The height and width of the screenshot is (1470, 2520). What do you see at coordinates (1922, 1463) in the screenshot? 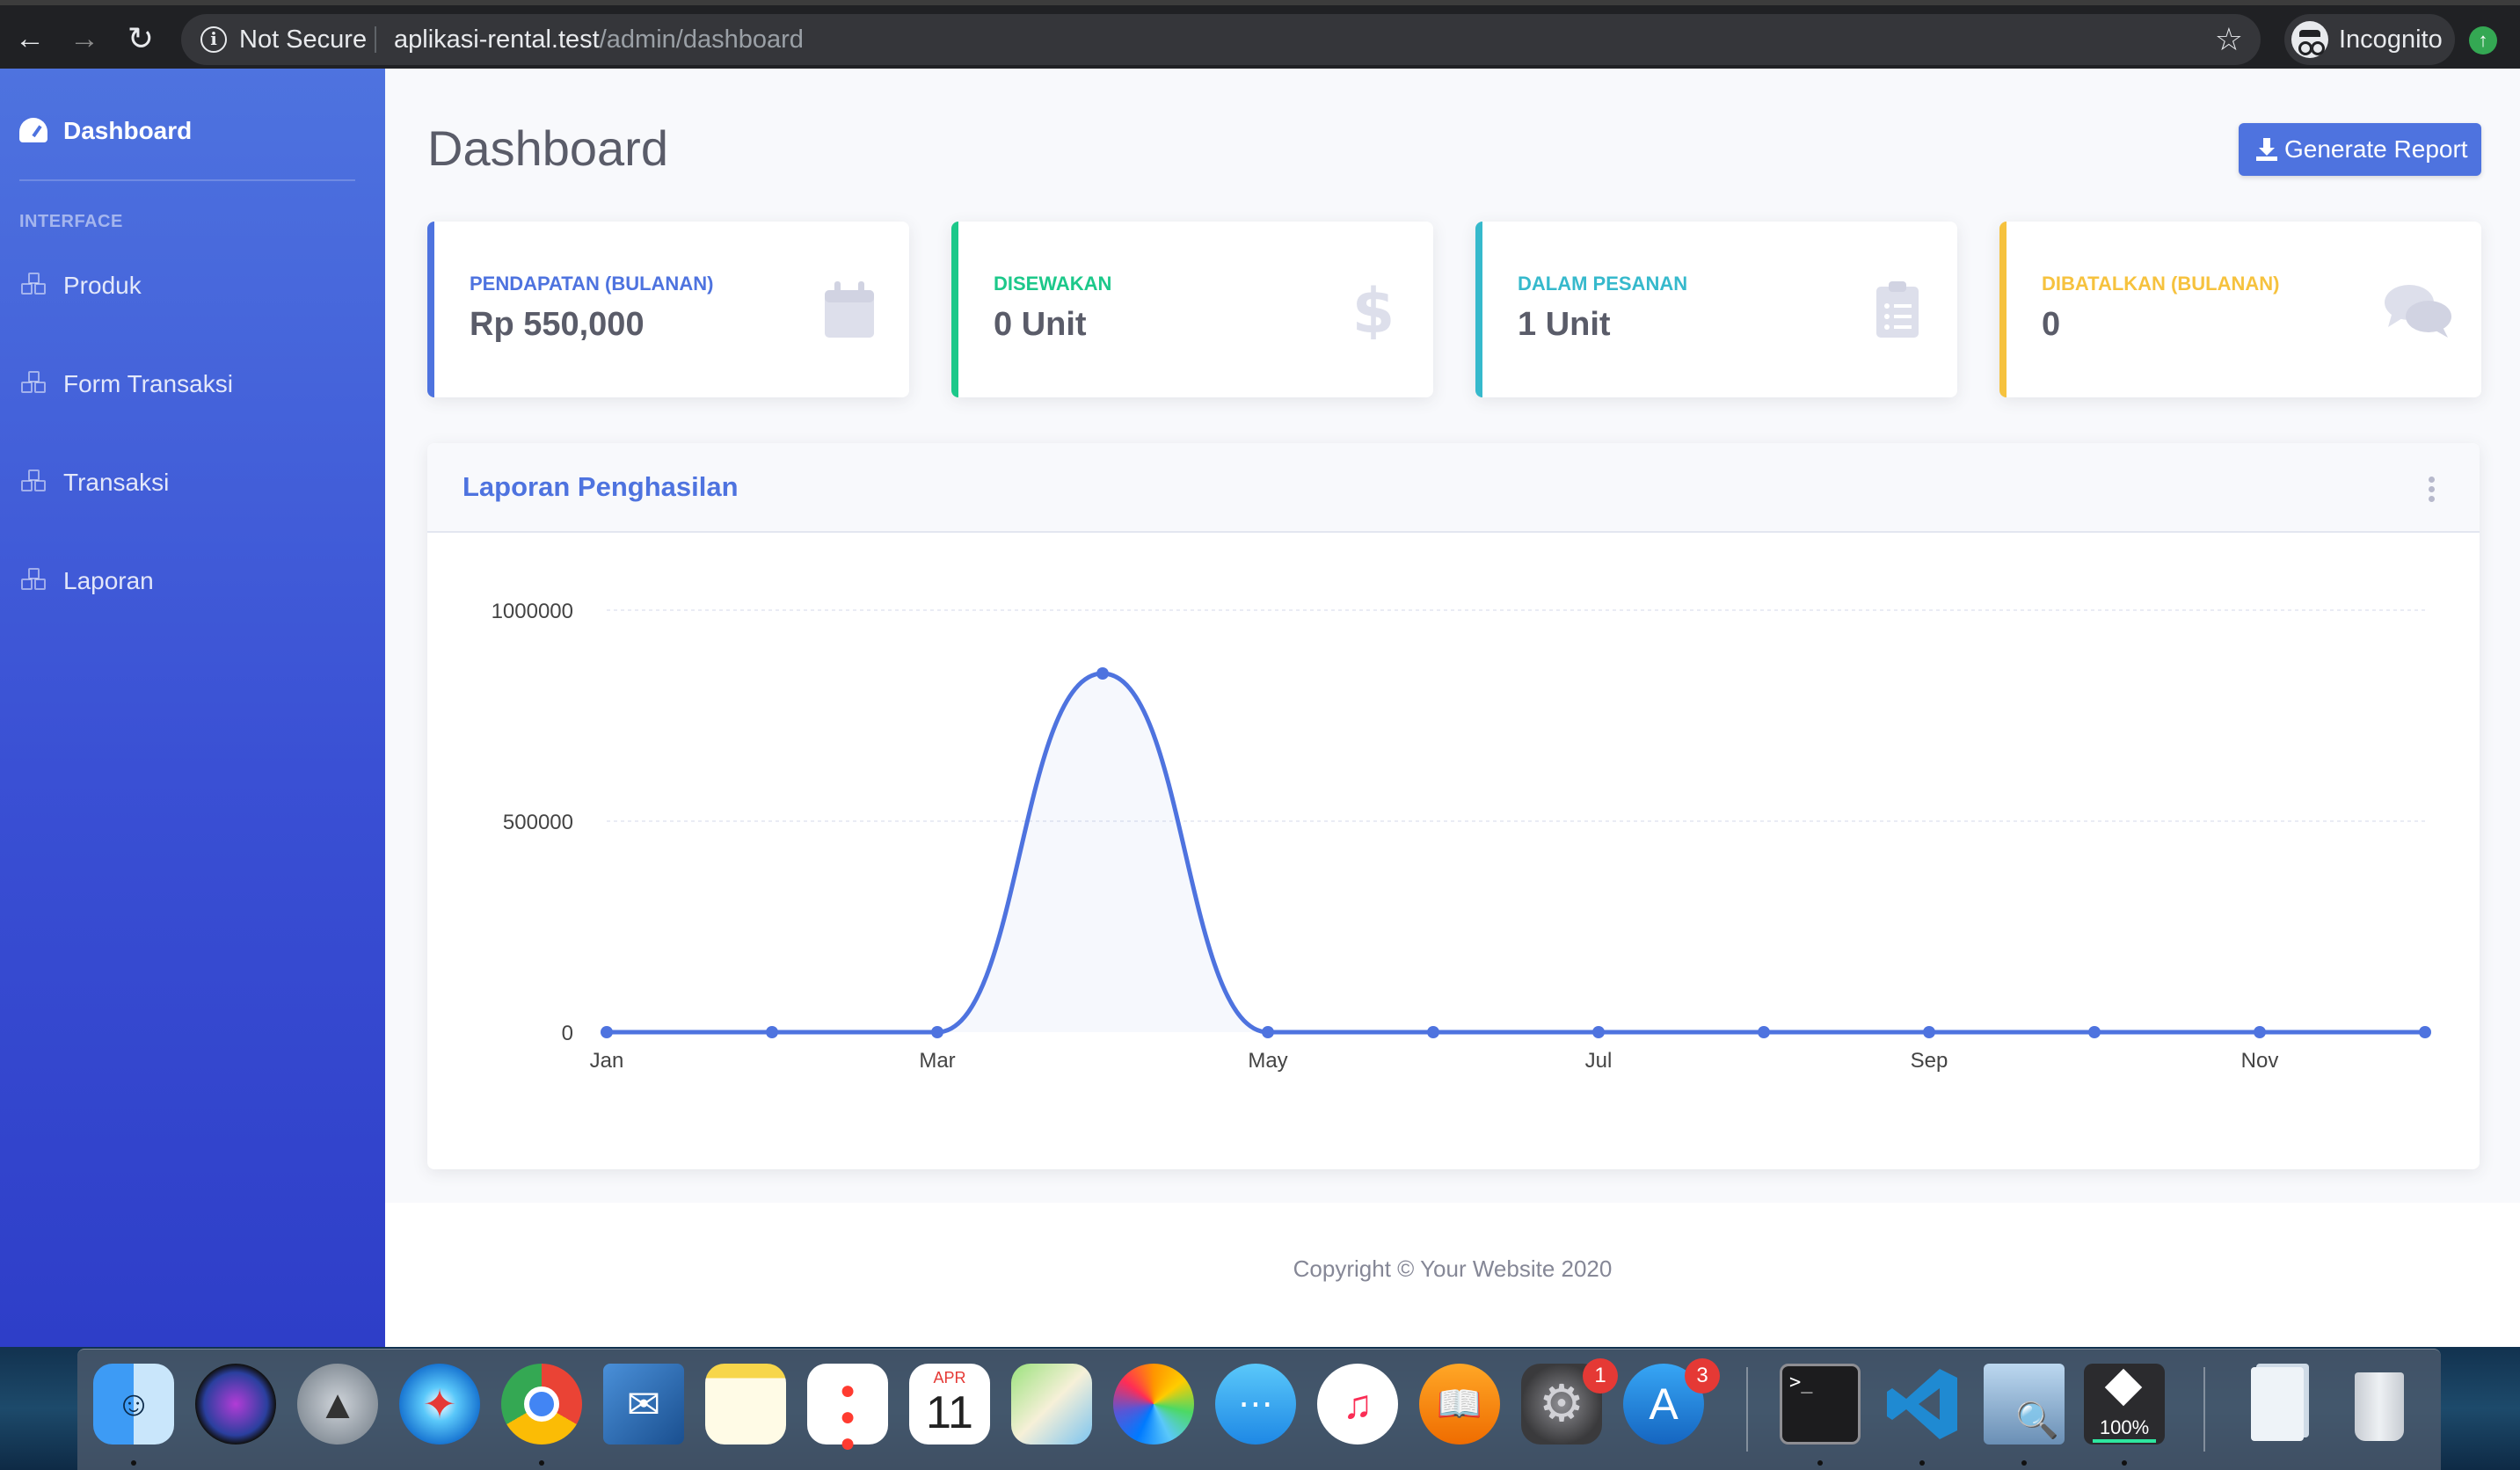
I see `vscode-running-dot` at bounding box center [1922, 1463].